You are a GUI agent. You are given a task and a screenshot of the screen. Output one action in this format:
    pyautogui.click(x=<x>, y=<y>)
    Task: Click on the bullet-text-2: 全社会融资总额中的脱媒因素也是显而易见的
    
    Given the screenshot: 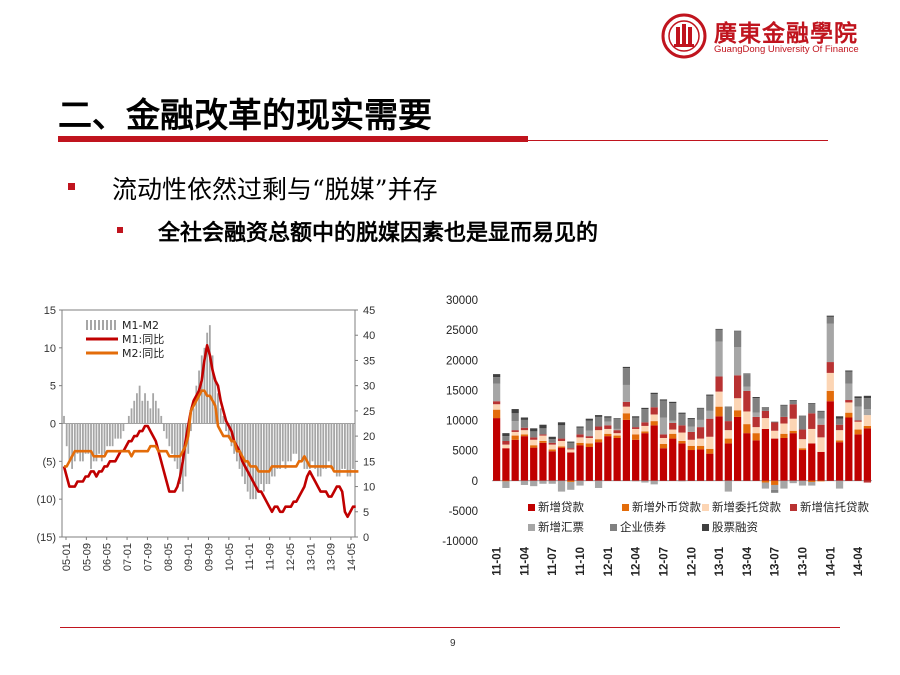 What is the action you would take?
    pyautogui.click(x=378, y=233)
    